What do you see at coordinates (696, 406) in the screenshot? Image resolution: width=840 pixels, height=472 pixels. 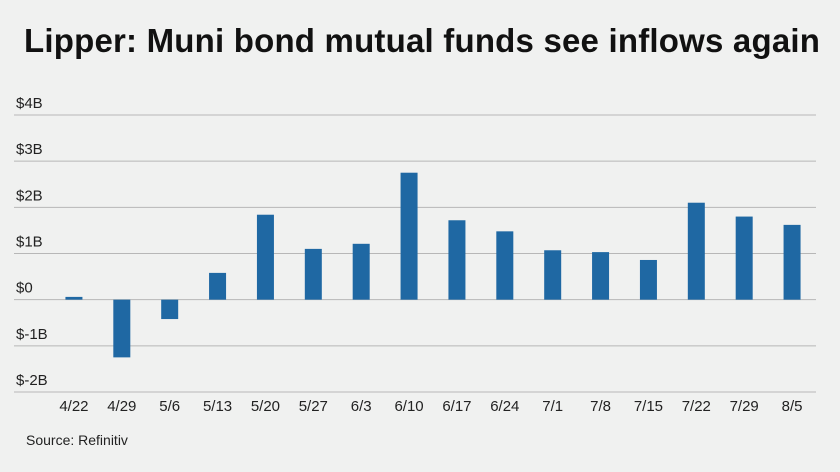 I see `x-tick-label: 7/22` at bounding box center [696, 406].